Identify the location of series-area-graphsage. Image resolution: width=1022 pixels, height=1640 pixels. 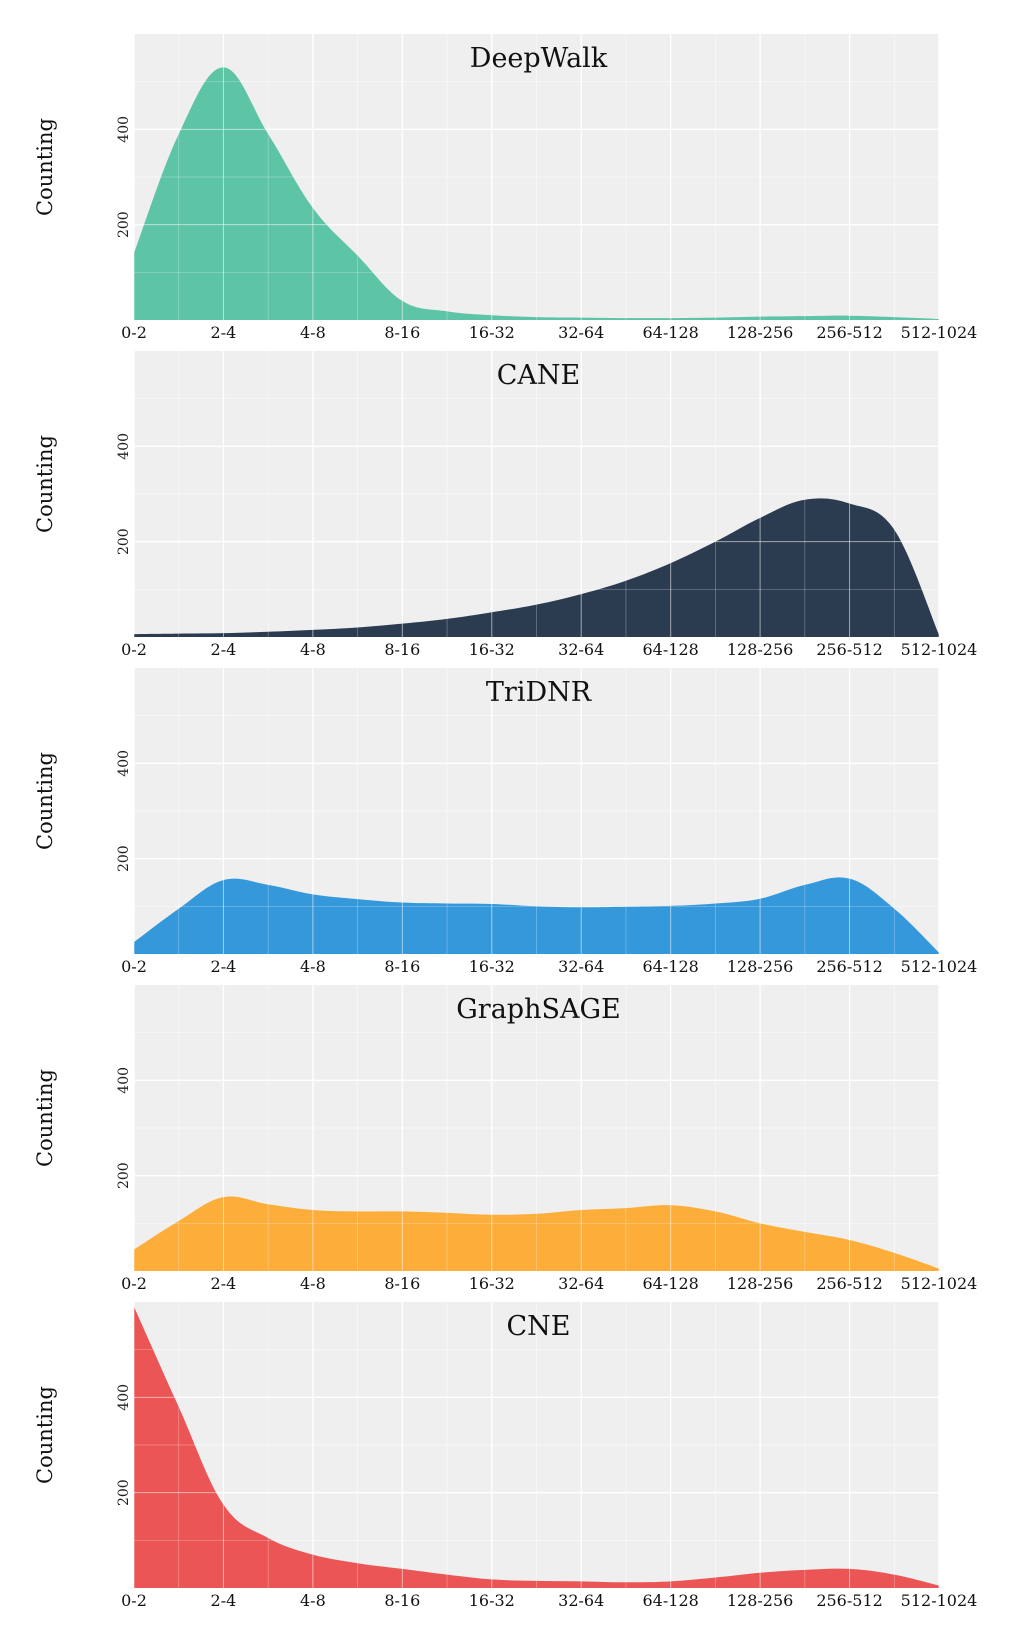
(536, 1233).